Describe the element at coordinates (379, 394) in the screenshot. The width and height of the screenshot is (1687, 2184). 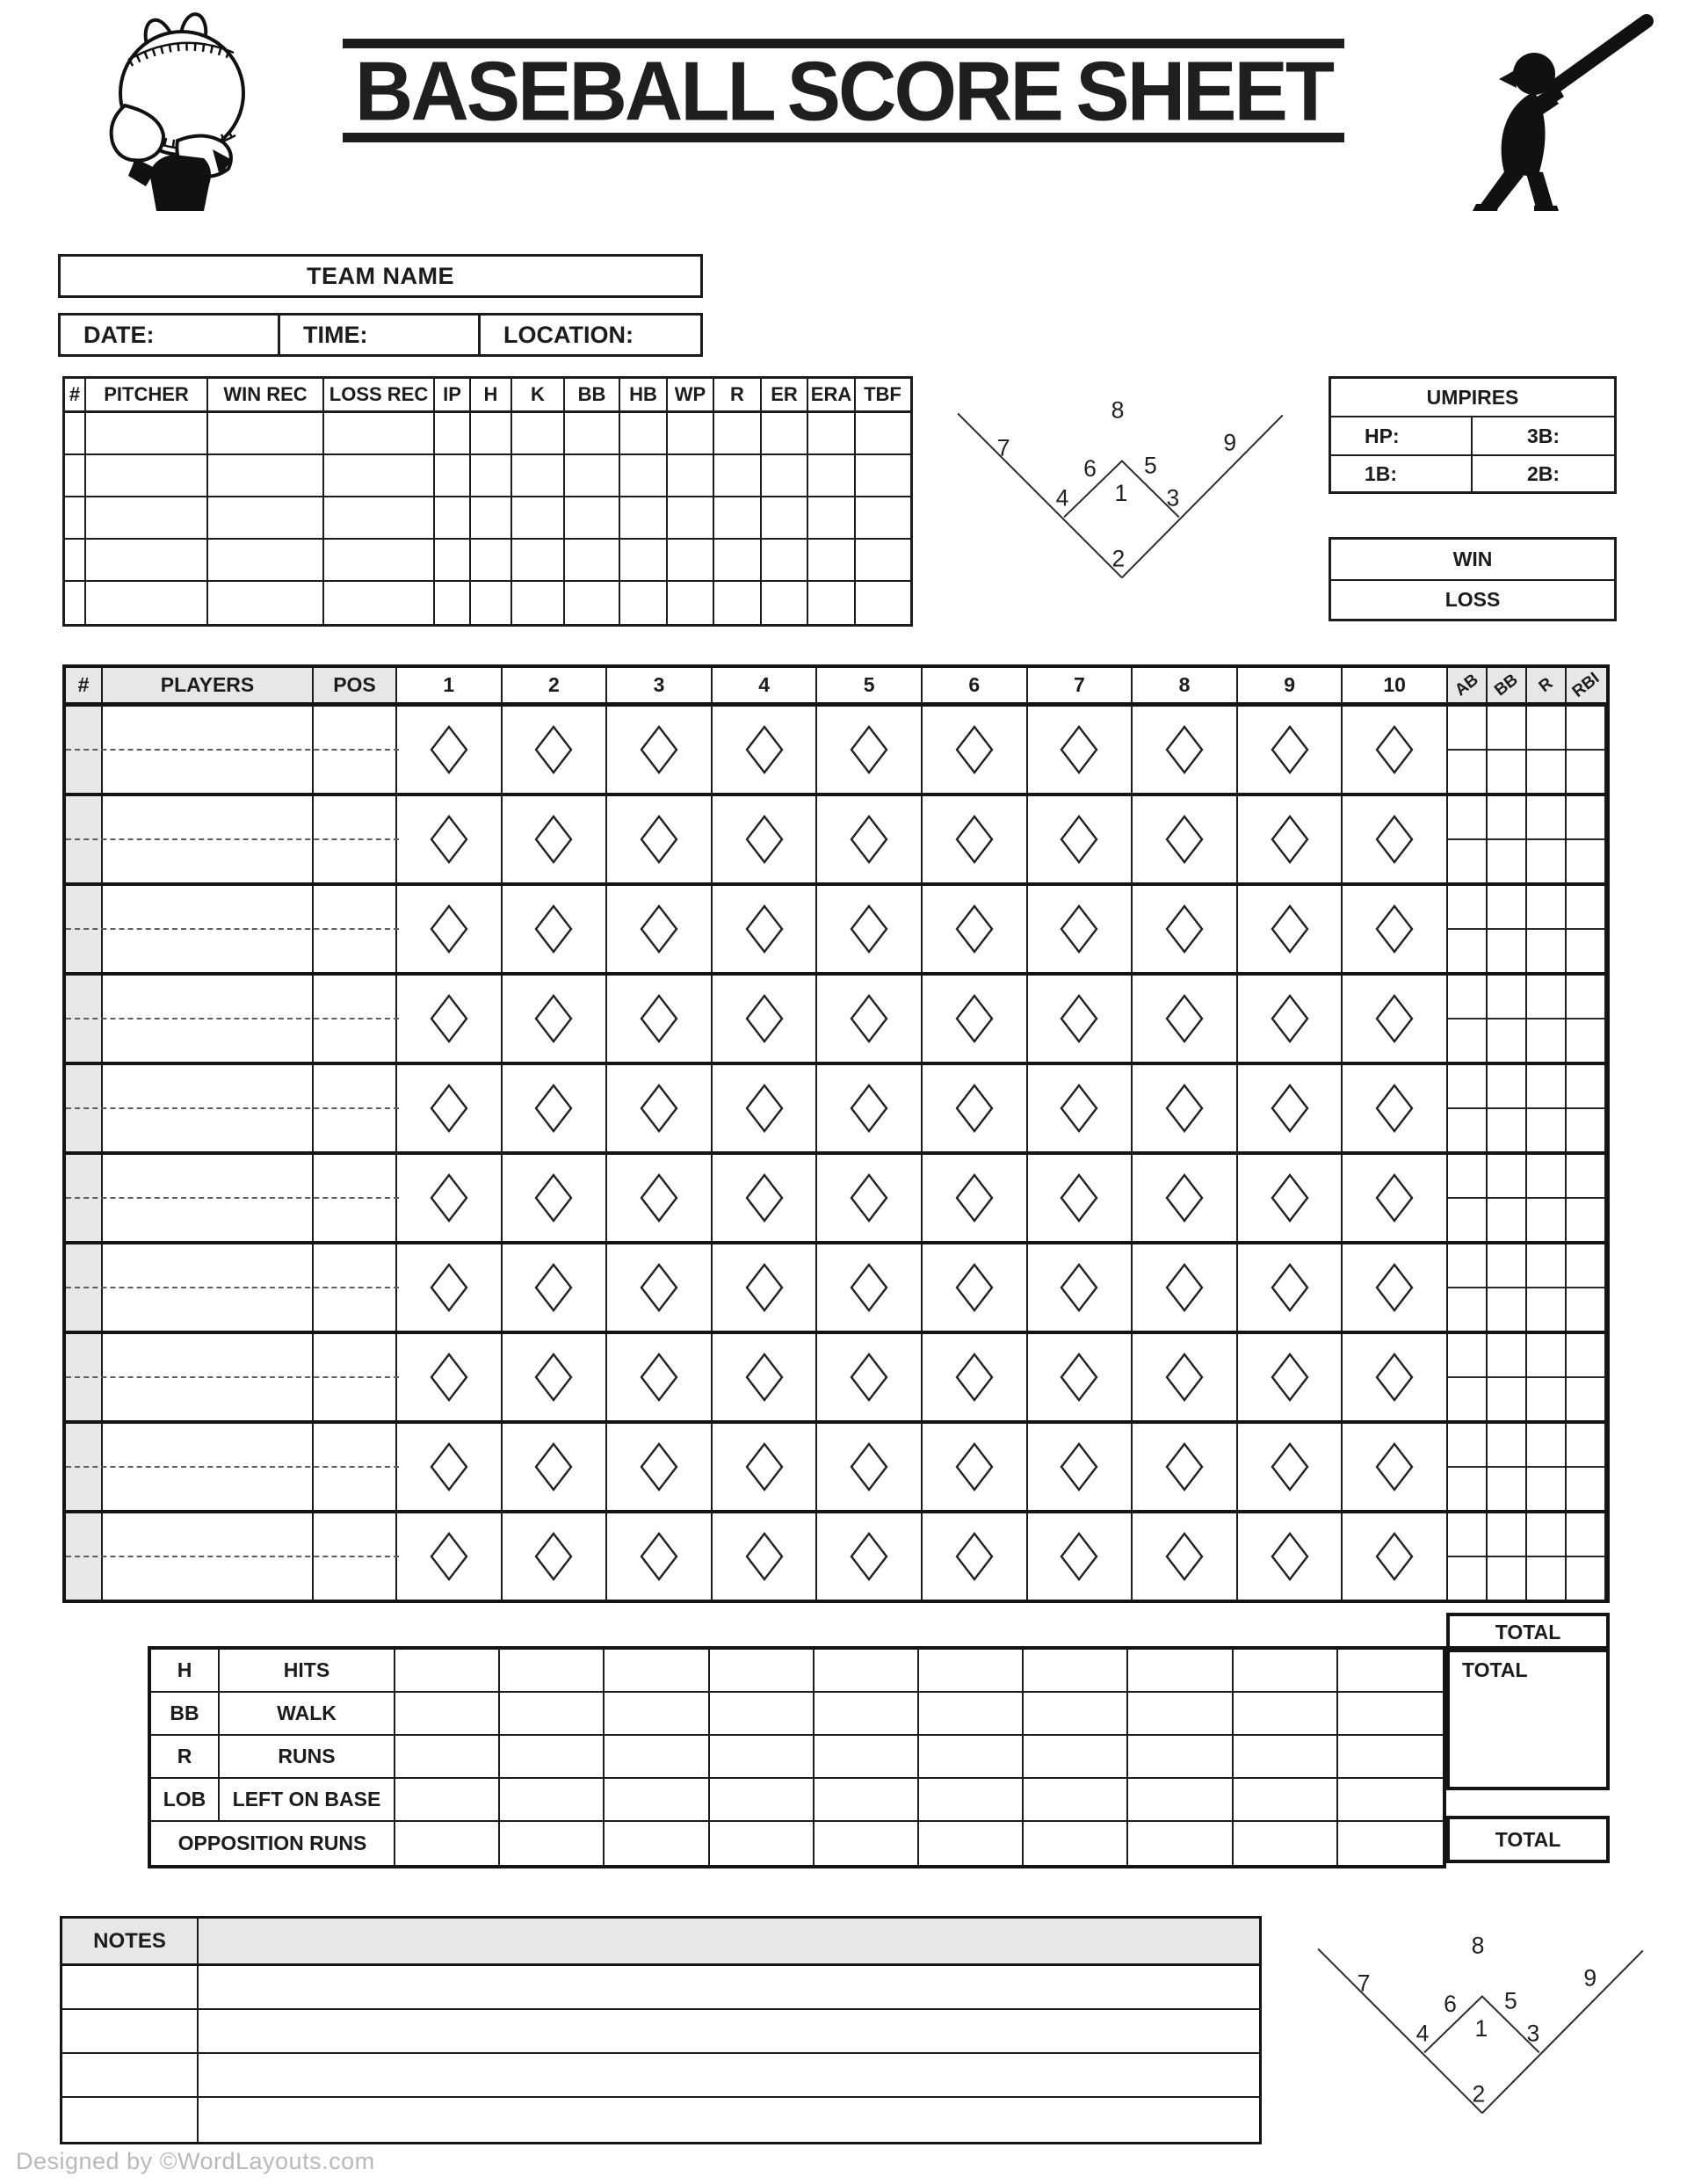
I see `col-loss-rec: LOSS REC` at that location.